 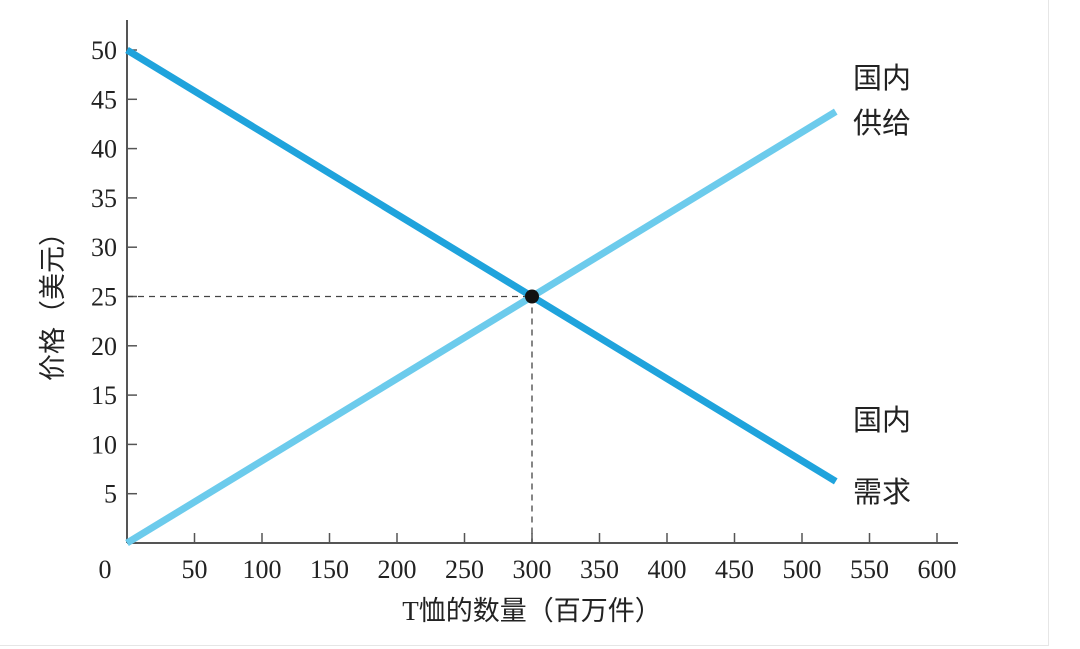 What do you see at coordinates (53, 300) in the screenshot?
I see `y-axis-label: 价格（美元）` at bounding box center [53, 300].